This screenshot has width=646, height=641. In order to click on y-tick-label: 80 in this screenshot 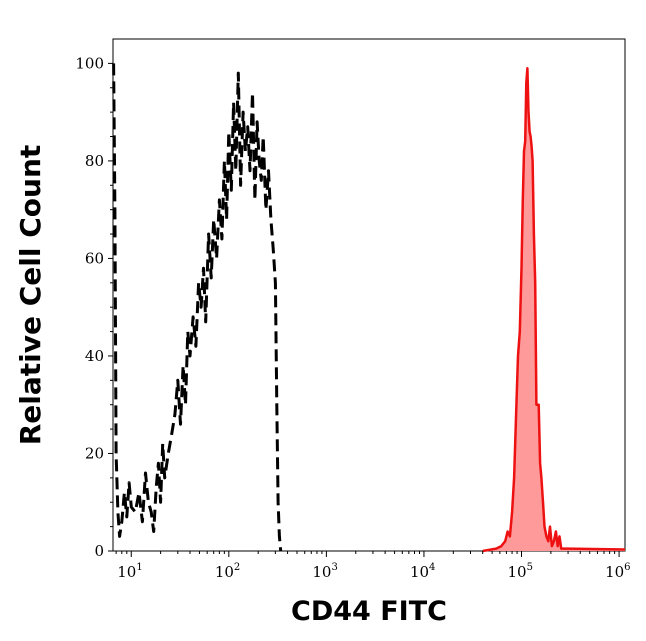, I will do `click(94, 161)`.